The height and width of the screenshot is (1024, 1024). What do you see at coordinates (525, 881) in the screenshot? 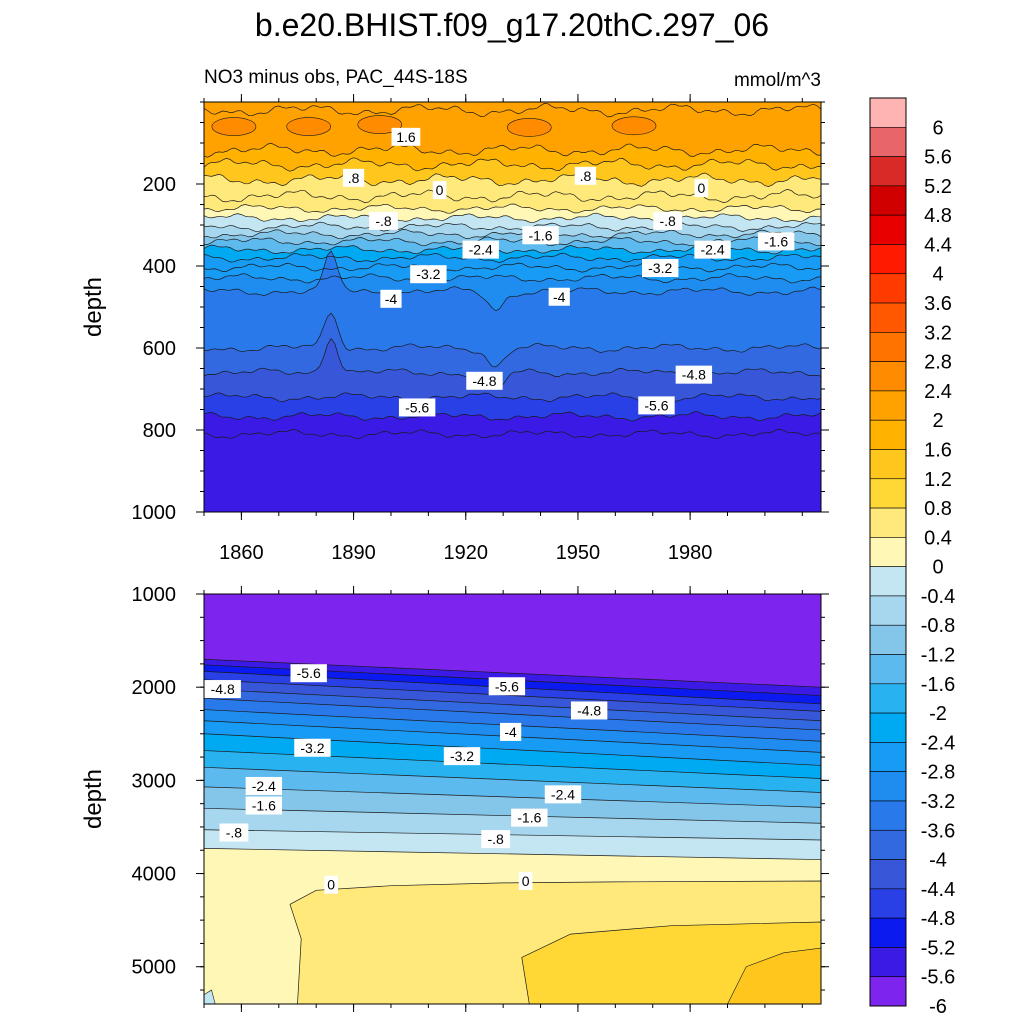
I see `bottom-panel-contour-label: 0` at bounding box center [525, 881].